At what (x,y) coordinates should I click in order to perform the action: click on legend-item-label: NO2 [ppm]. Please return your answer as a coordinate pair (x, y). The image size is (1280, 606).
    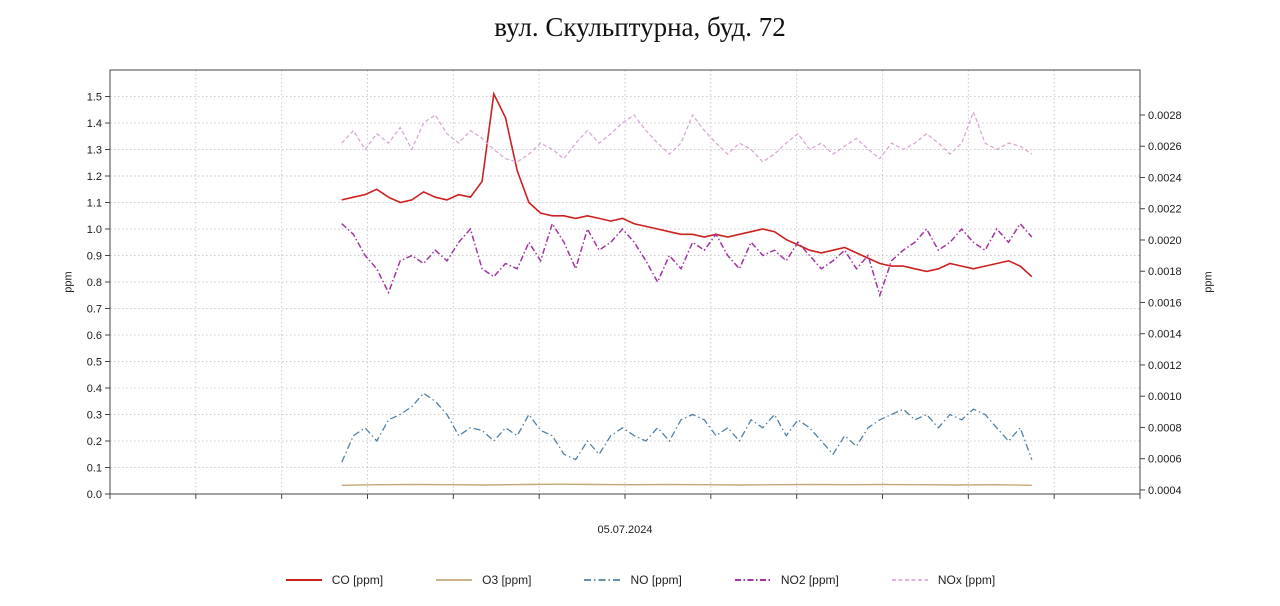
    Looking at the image, I should click on (809, 580).